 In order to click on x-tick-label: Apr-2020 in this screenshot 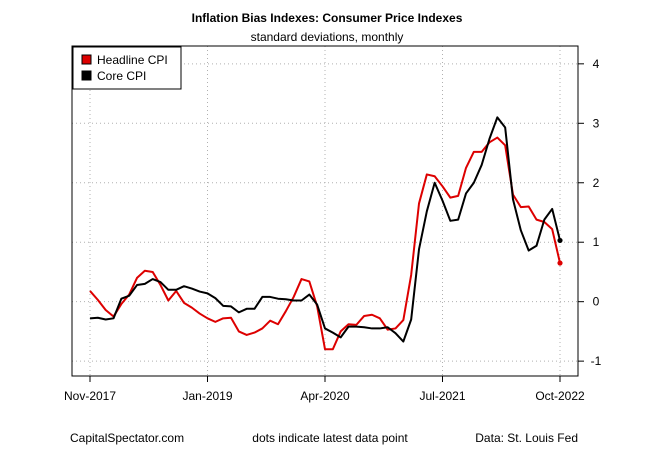, I will do `click(325, 396)`.